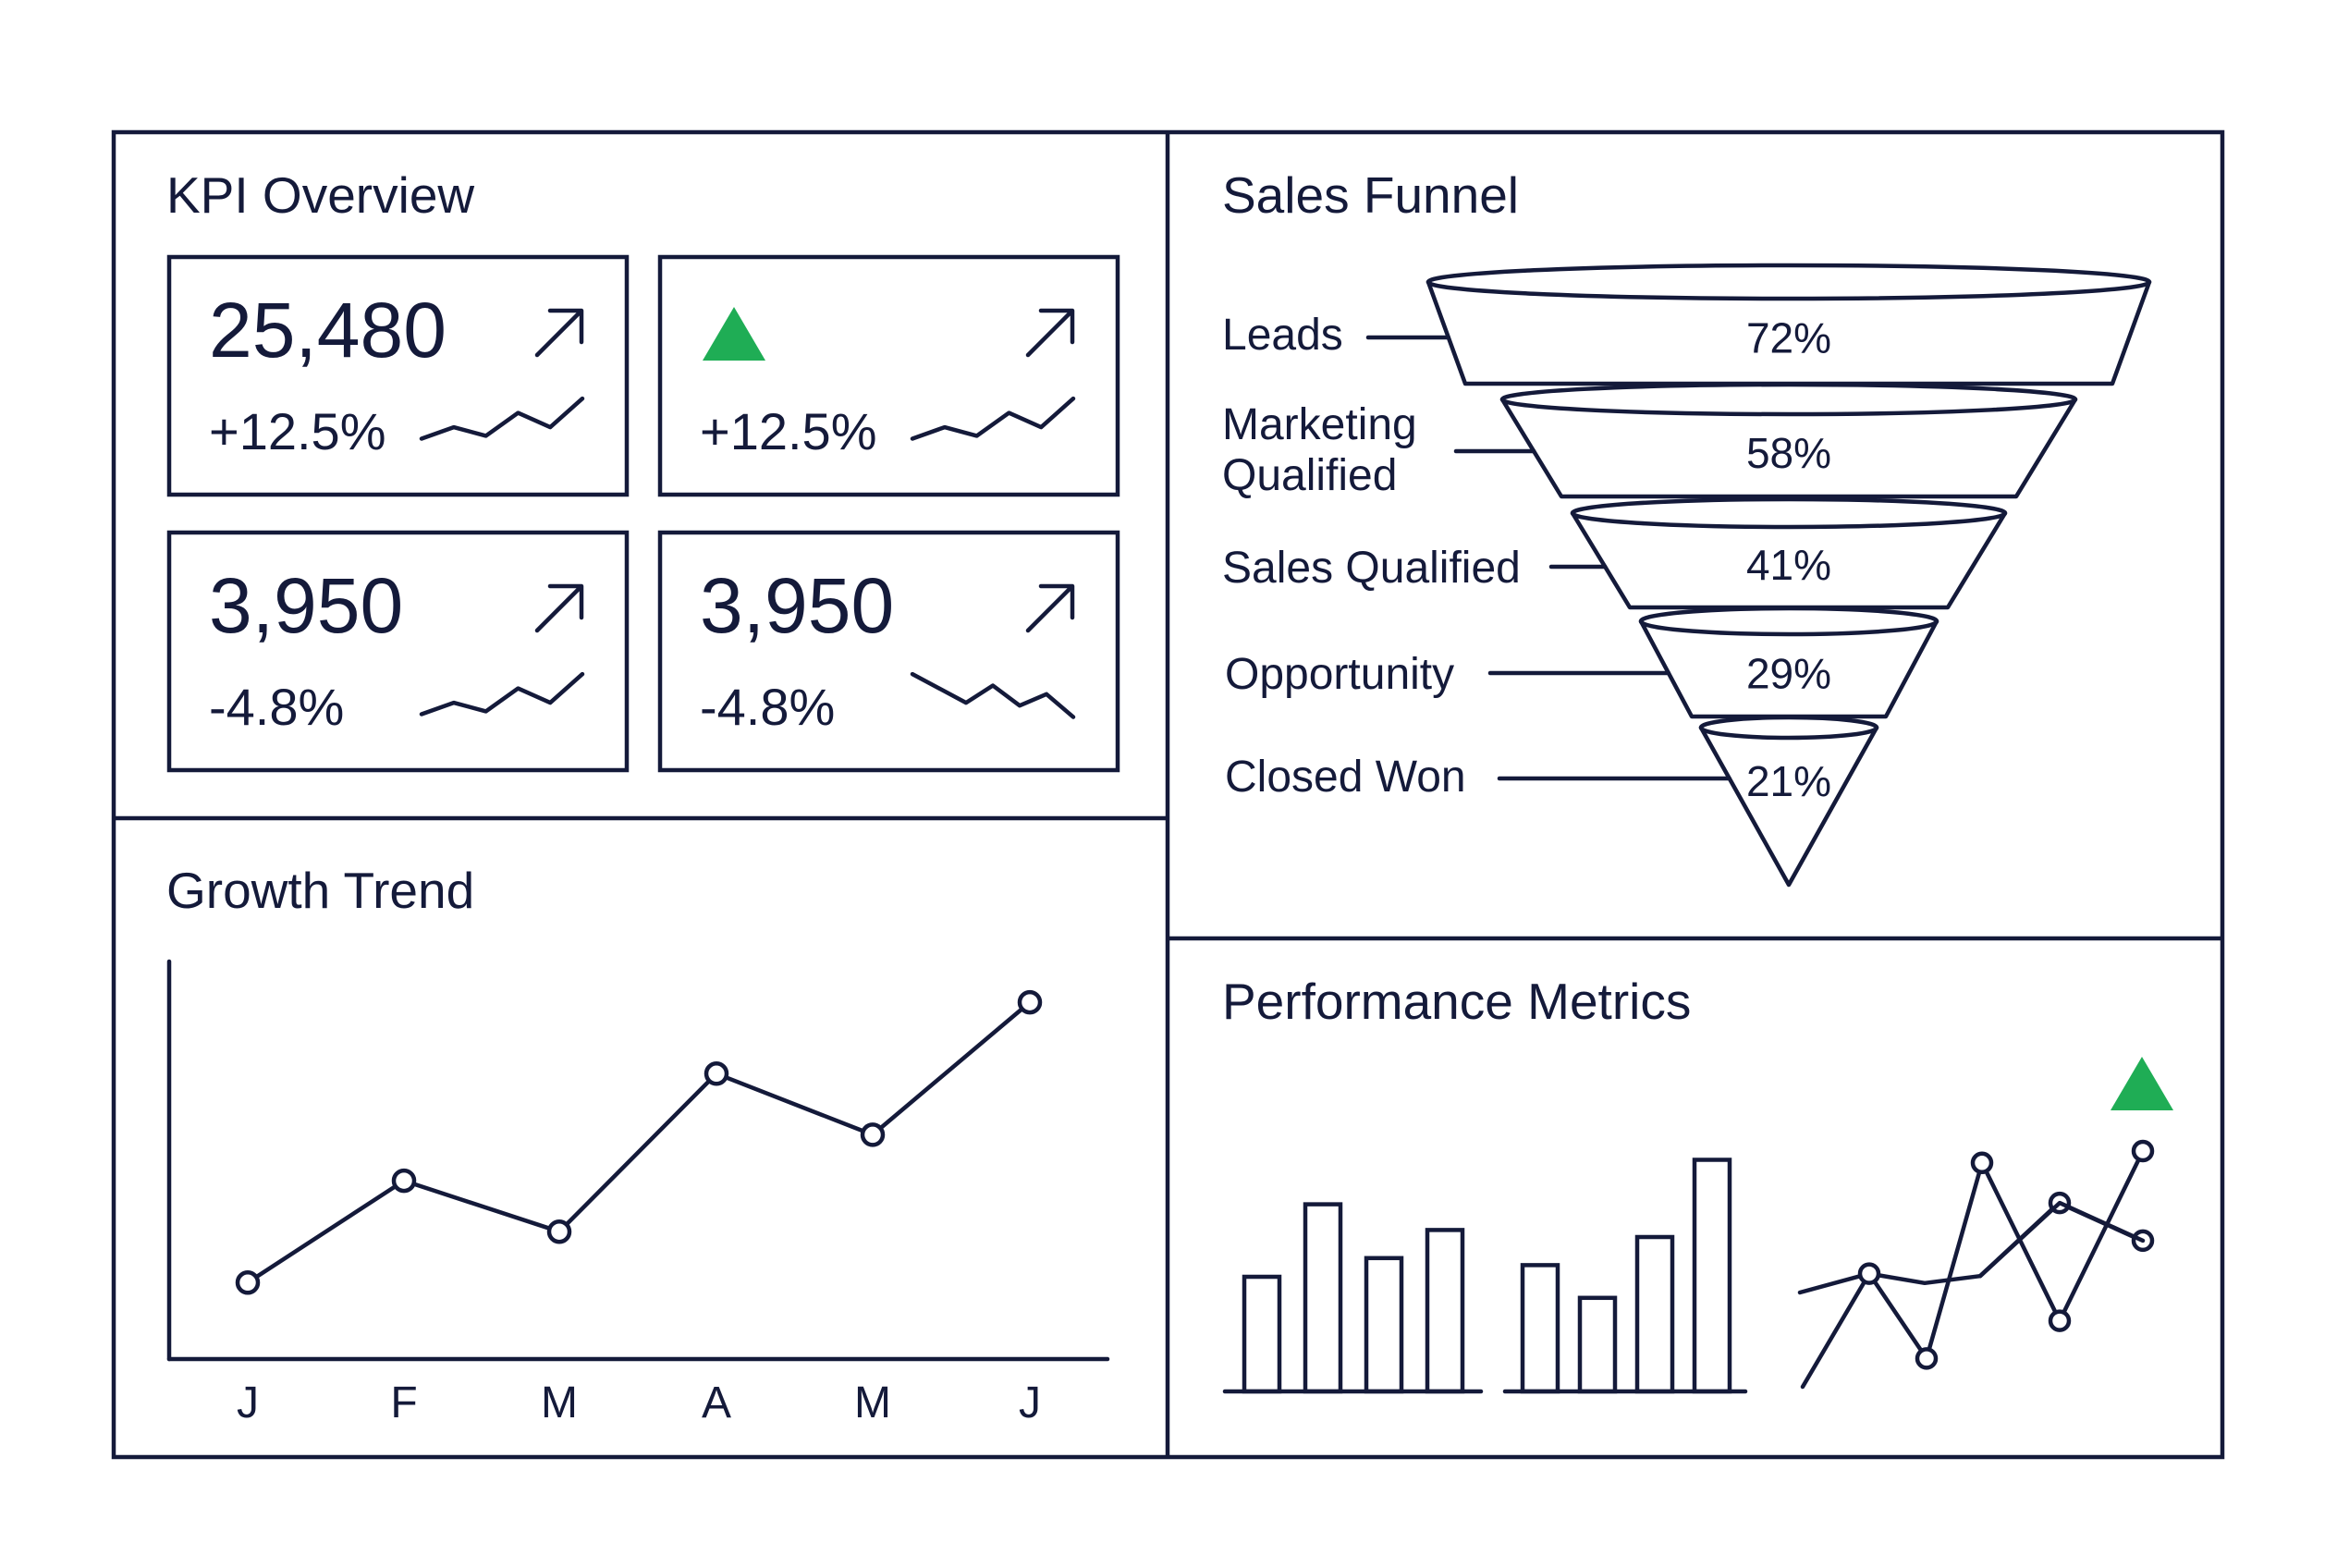 This screenshot has width=2337, height=1568. I want to click on funnel-label: Opportunity, so click(1339, 675).